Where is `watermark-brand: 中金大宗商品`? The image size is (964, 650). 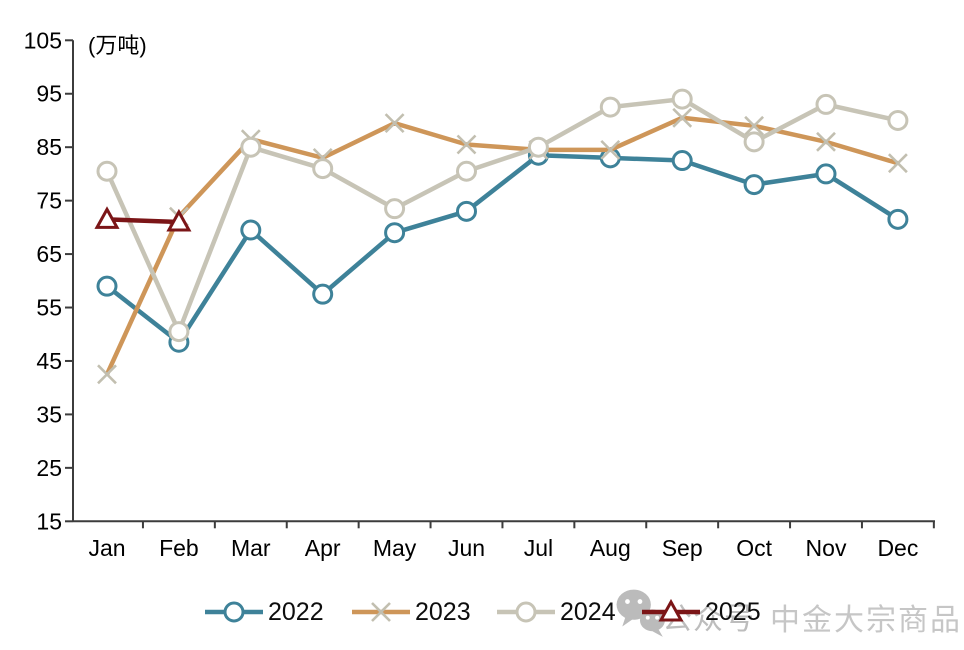
watermark-brand: 中金大宗商品 is located at coordinates (866, 620).